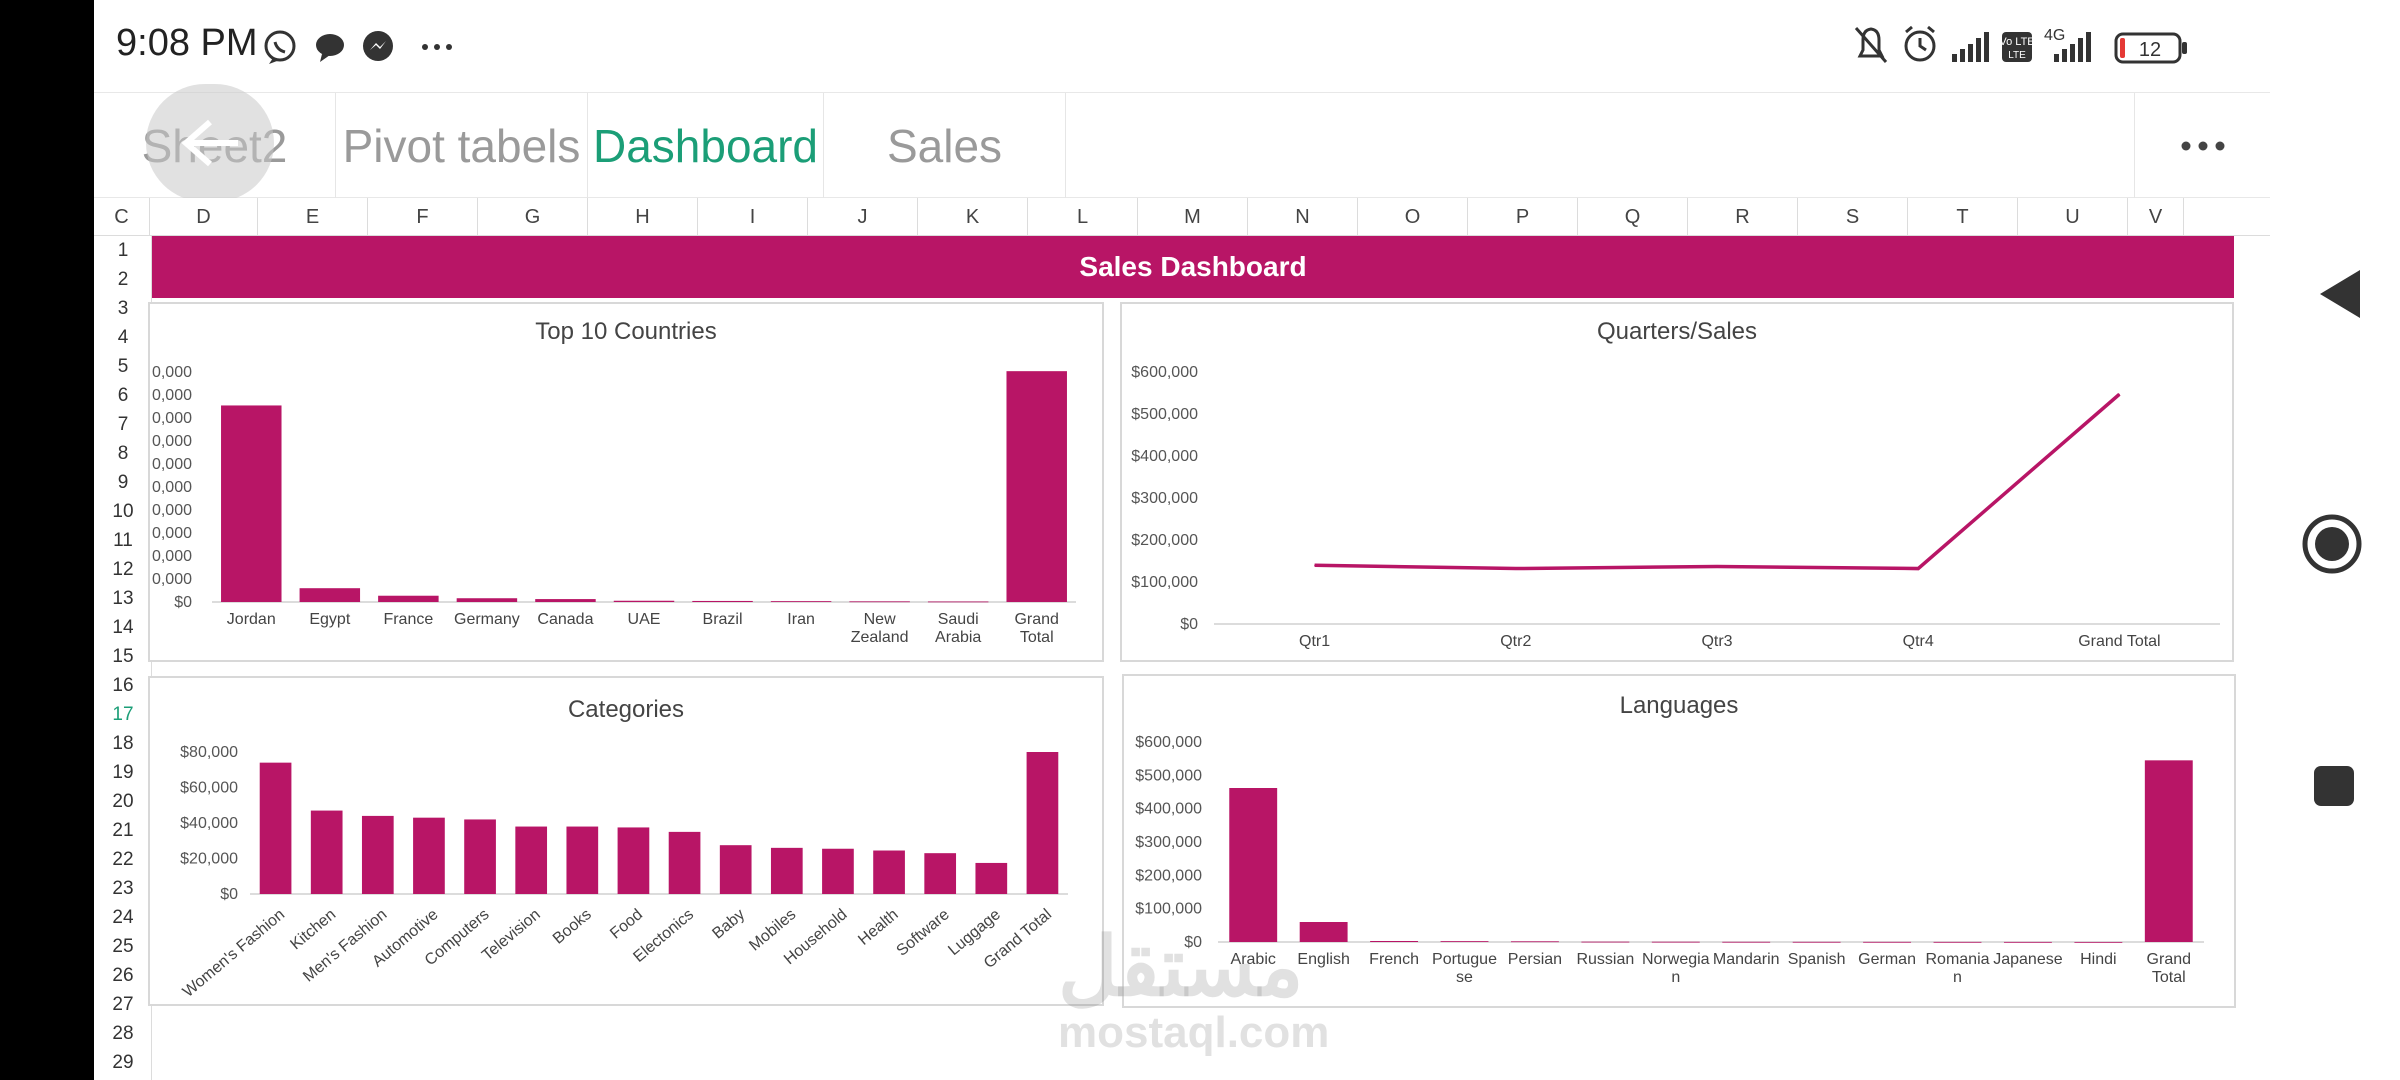 This screenshot has width=2400, height=1080. Describe the element at coordinates (1523, 217) in the screenshot. I see `column-header: P` at that location.